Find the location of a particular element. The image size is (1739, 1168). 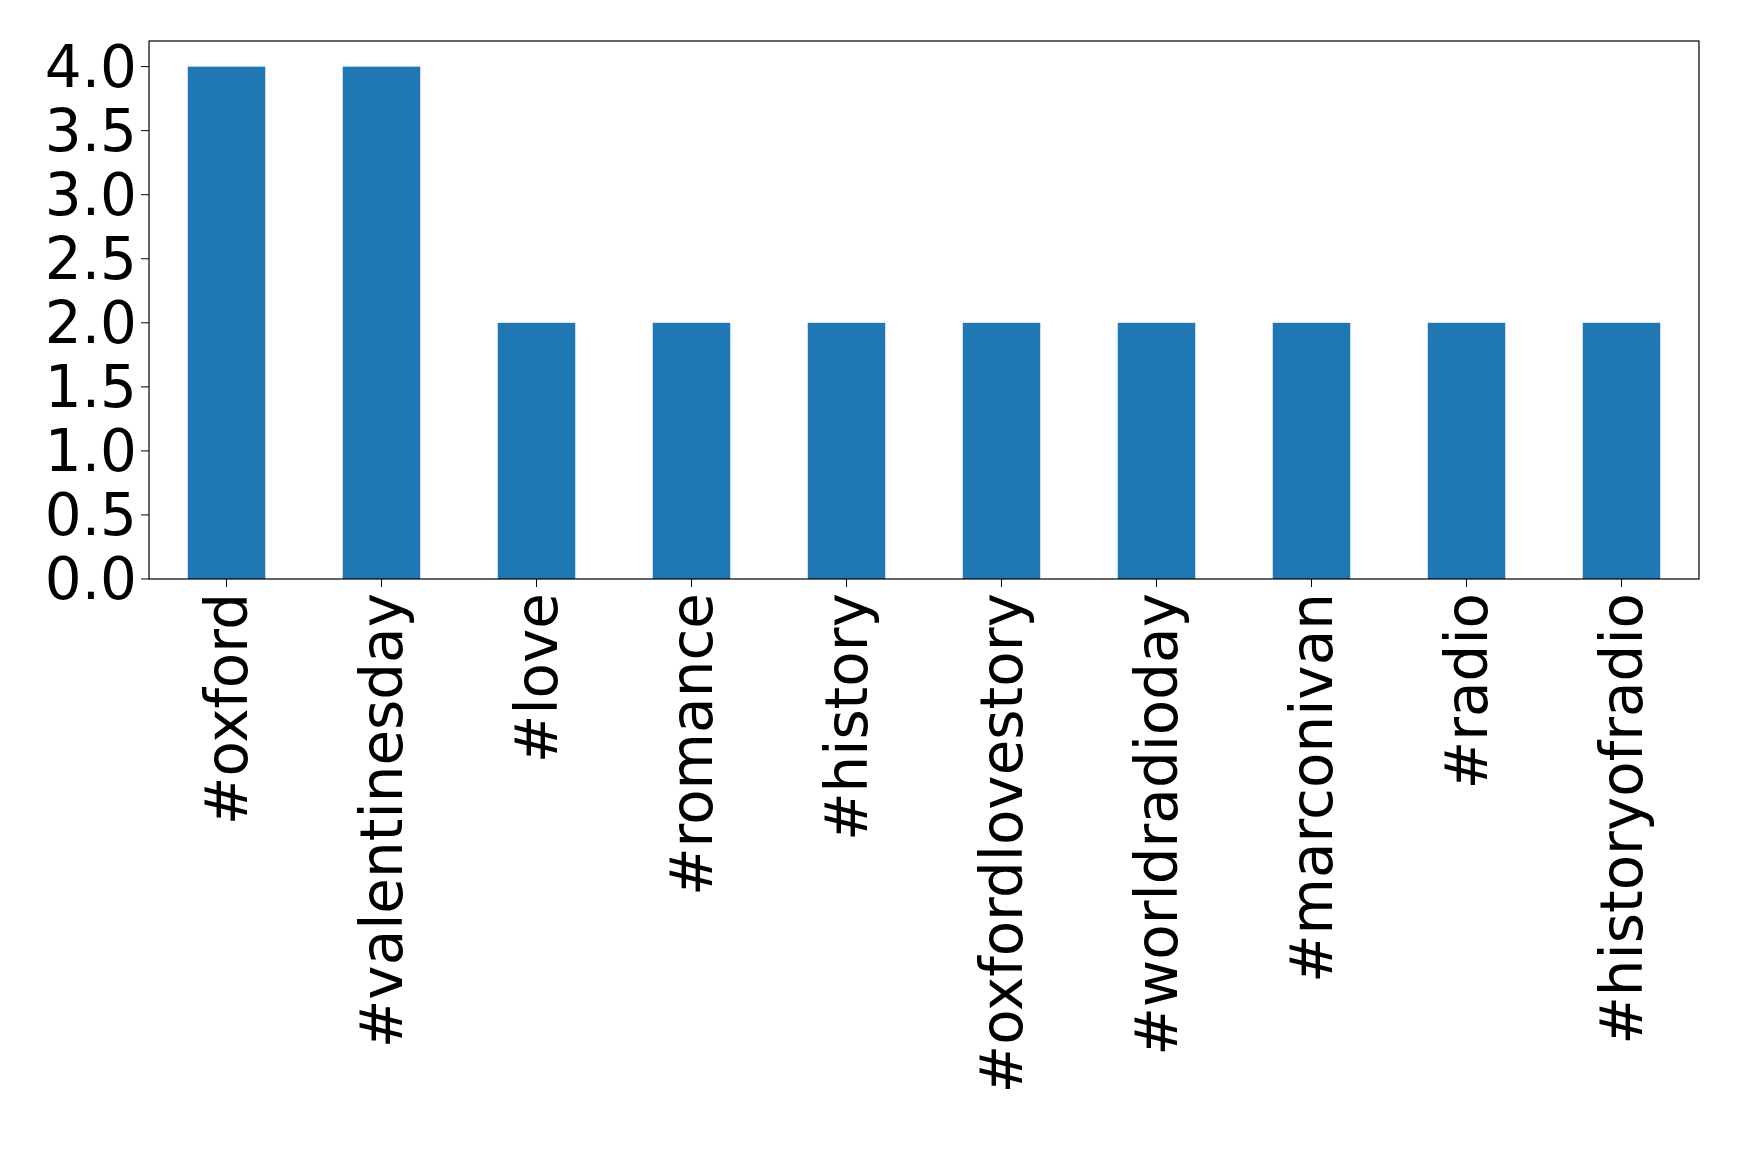

x-tick-label: #romance is located at coordinates (691, 745).